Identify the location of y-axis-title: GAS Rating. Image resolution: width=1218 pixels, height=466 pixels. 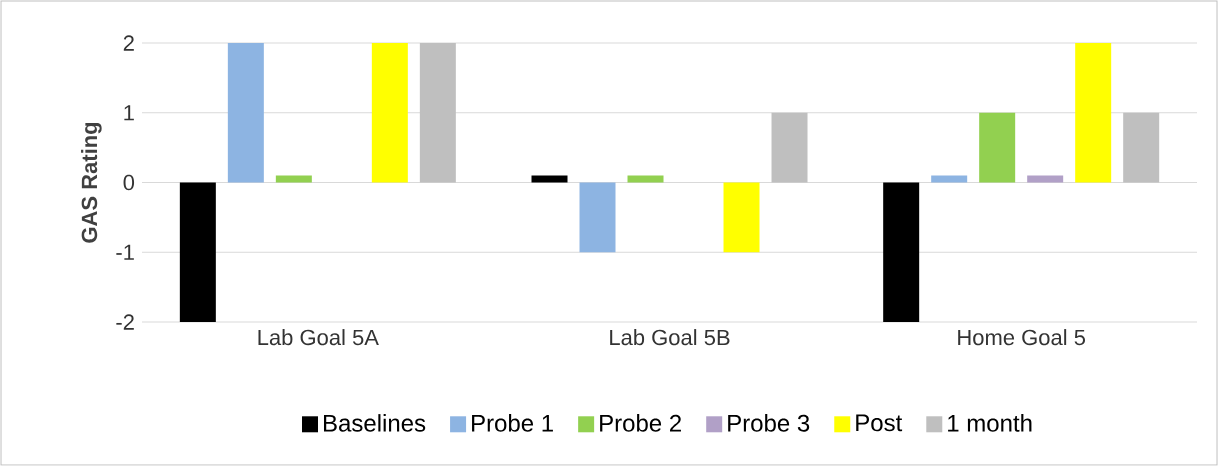
(91, 182).